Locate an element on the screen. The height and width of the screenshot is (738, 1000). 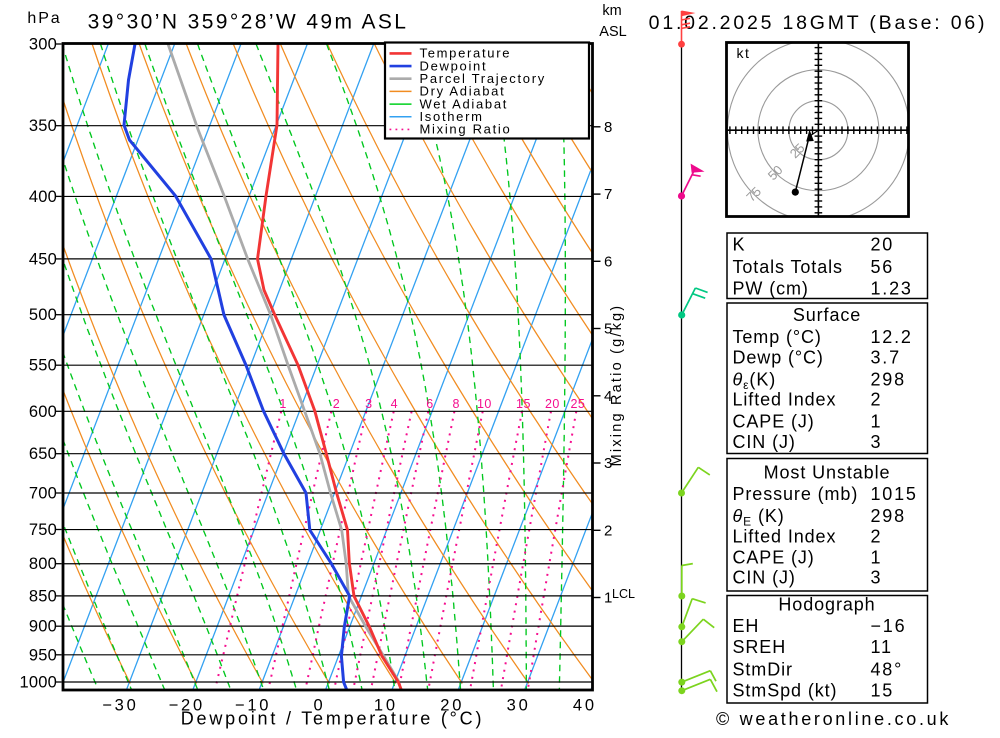
svg-text: 750 is located at coordinates (43, 530).